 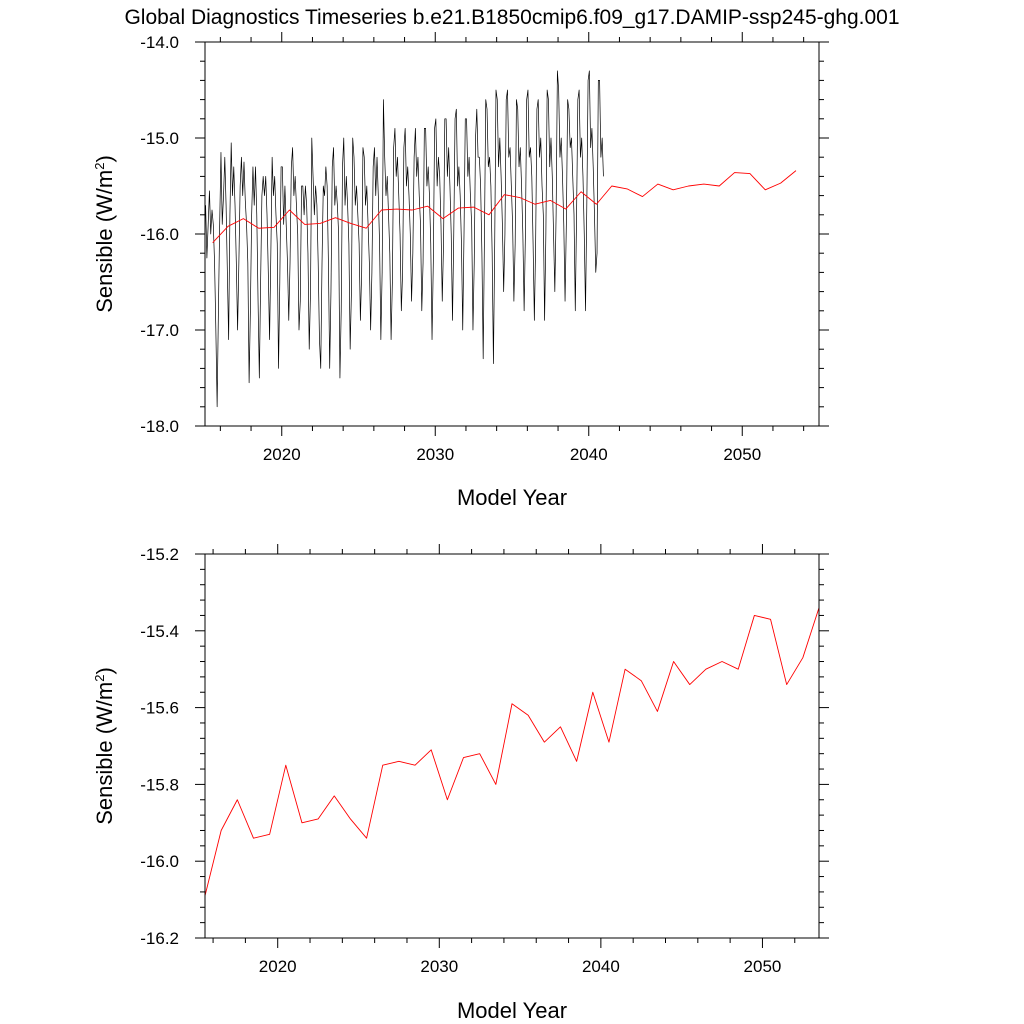 What do you see at coordinates (99, 678) in the screenshot?
I see `bottom-chart-ylabel-sup: 2` at bounding box center [99, 678].